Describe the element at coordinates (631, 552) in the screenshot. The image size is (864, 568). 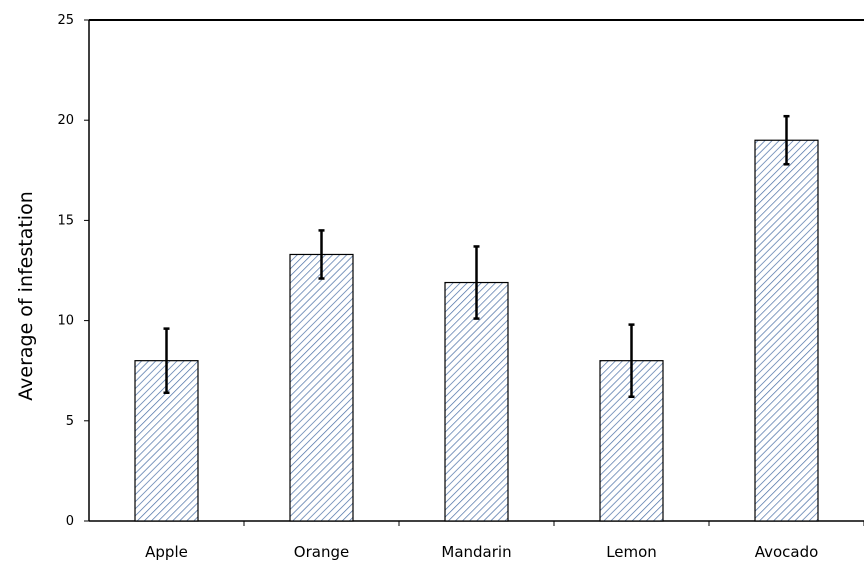
I see `x-category-label: Lemon` at that location.